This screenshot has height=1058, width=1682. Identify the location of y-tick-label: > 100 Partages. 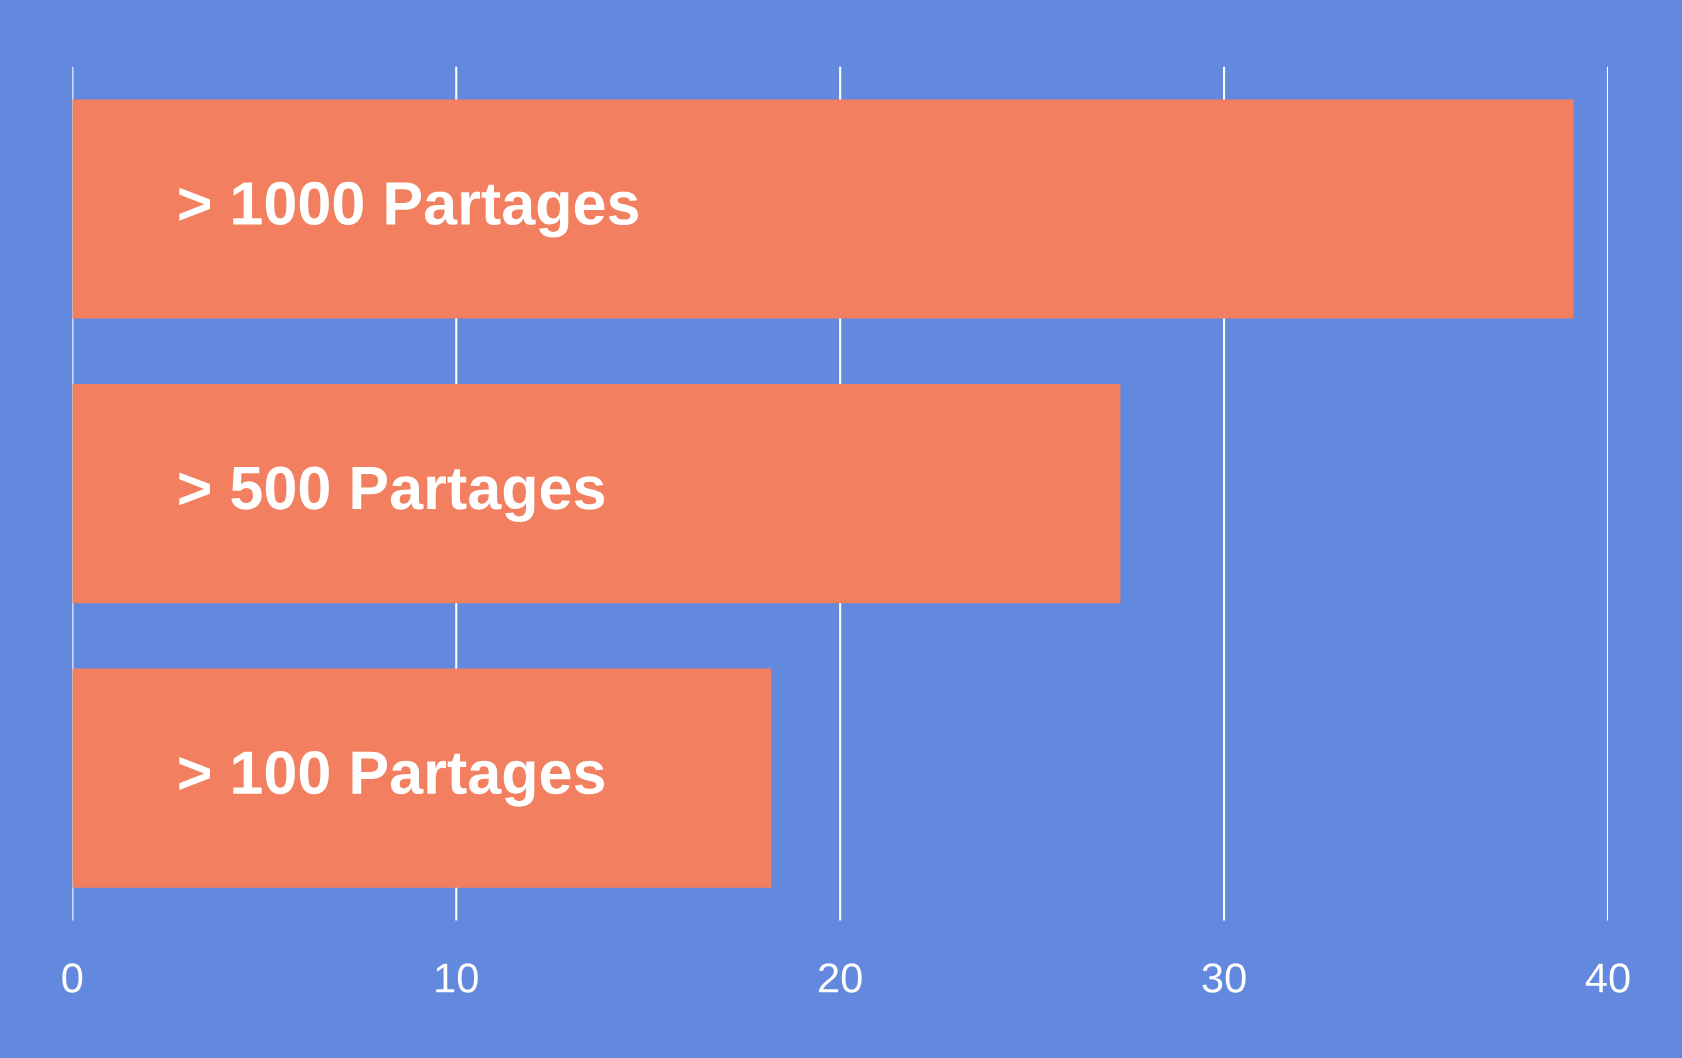
(392, 779).